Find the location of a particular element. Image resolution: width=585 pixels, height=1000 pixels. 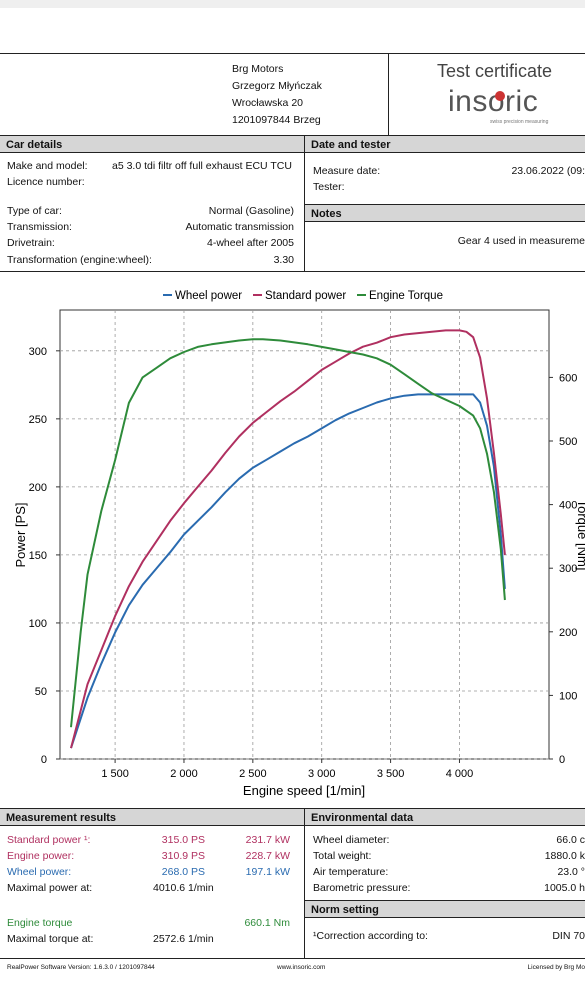

chart-legend: Wheel power Standard power Engine Torque is located at coordinates (303, 296).